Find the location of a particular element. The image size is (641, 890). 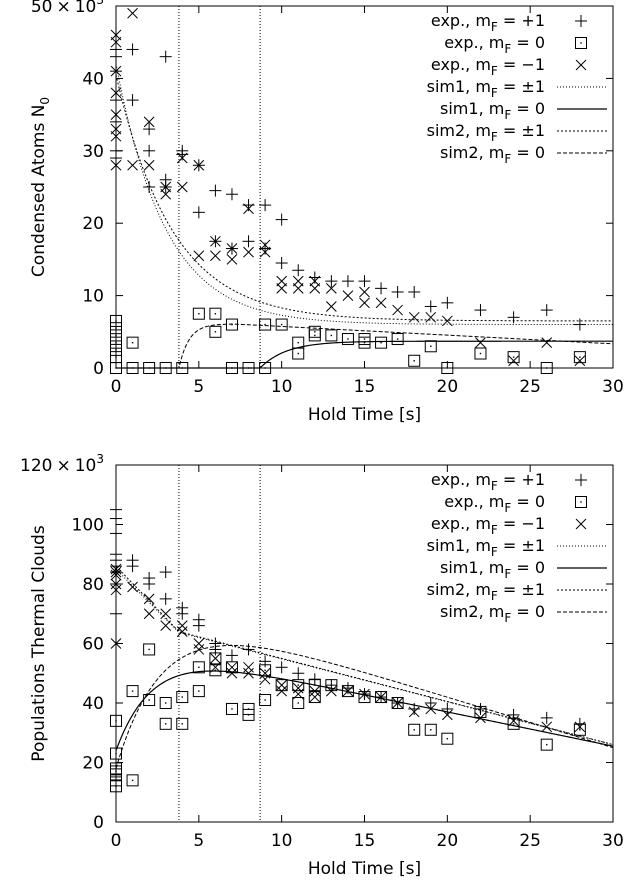

x-tick-label: 30 is located at coordinates (613, 841).